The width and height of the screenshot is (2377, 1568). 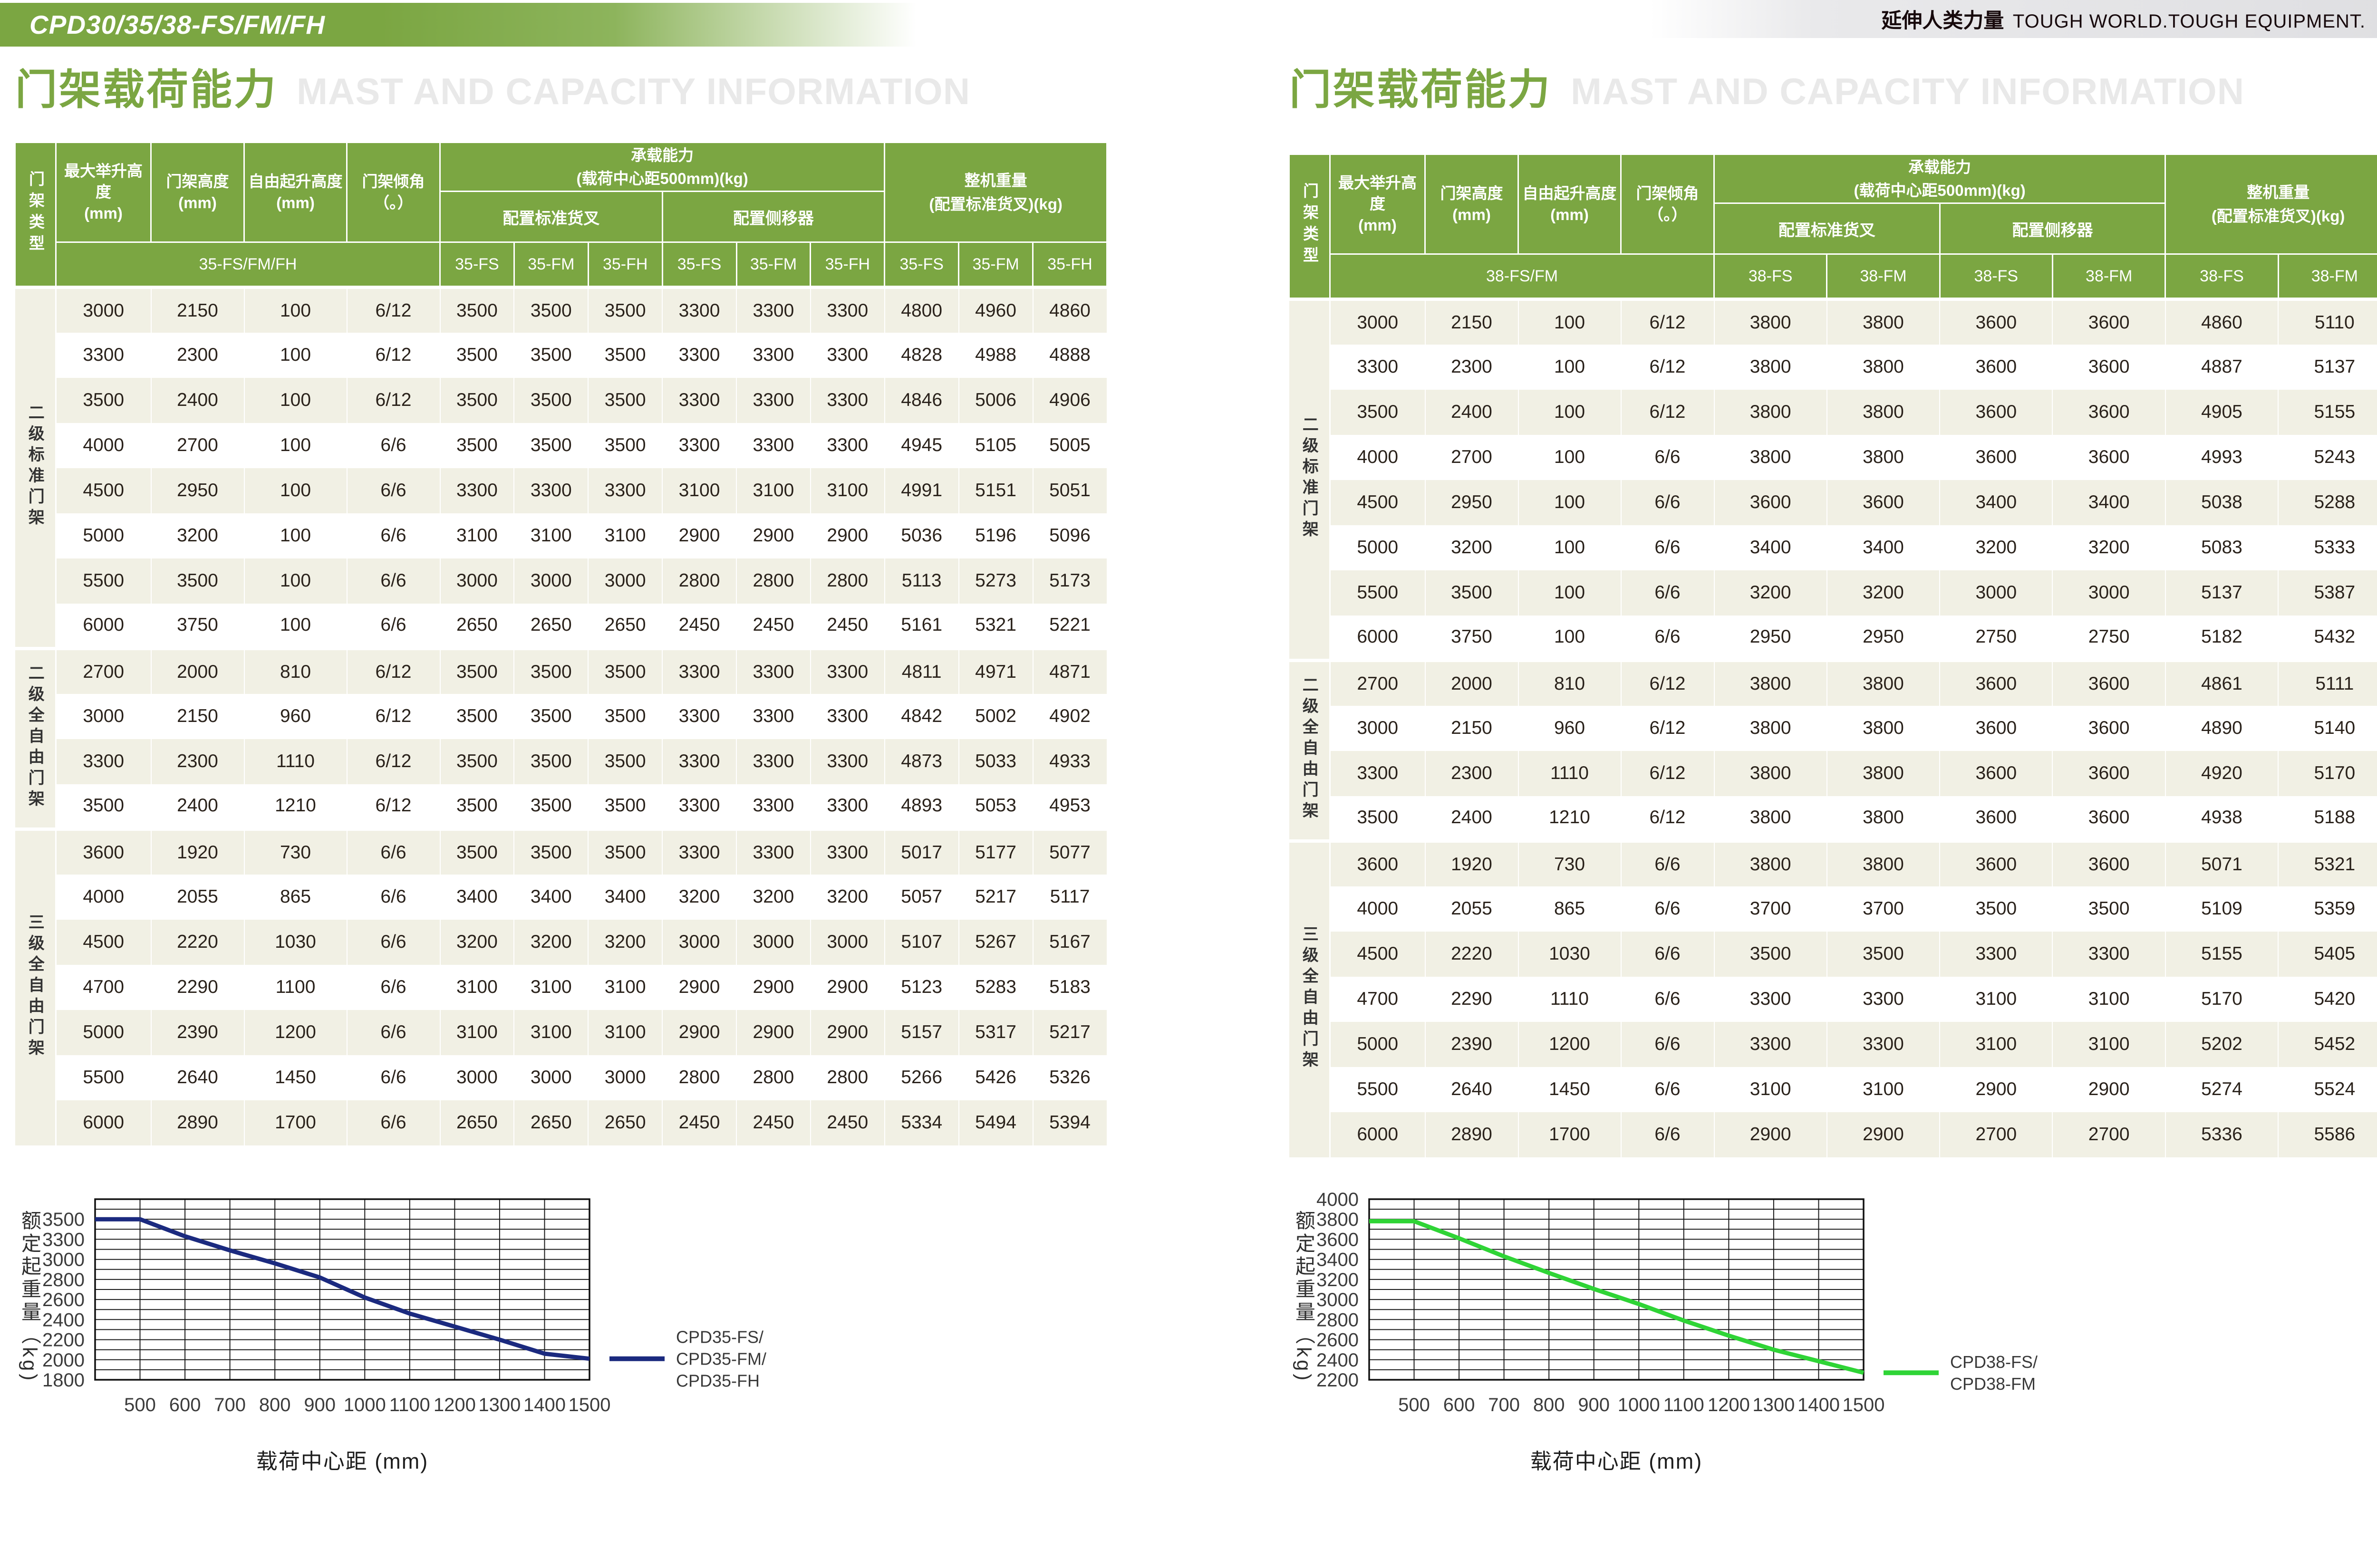 What do you see at coordinates (996, 400) in the screenshot?
I see `table-cell: 5006` at bounding box center [996, 400].